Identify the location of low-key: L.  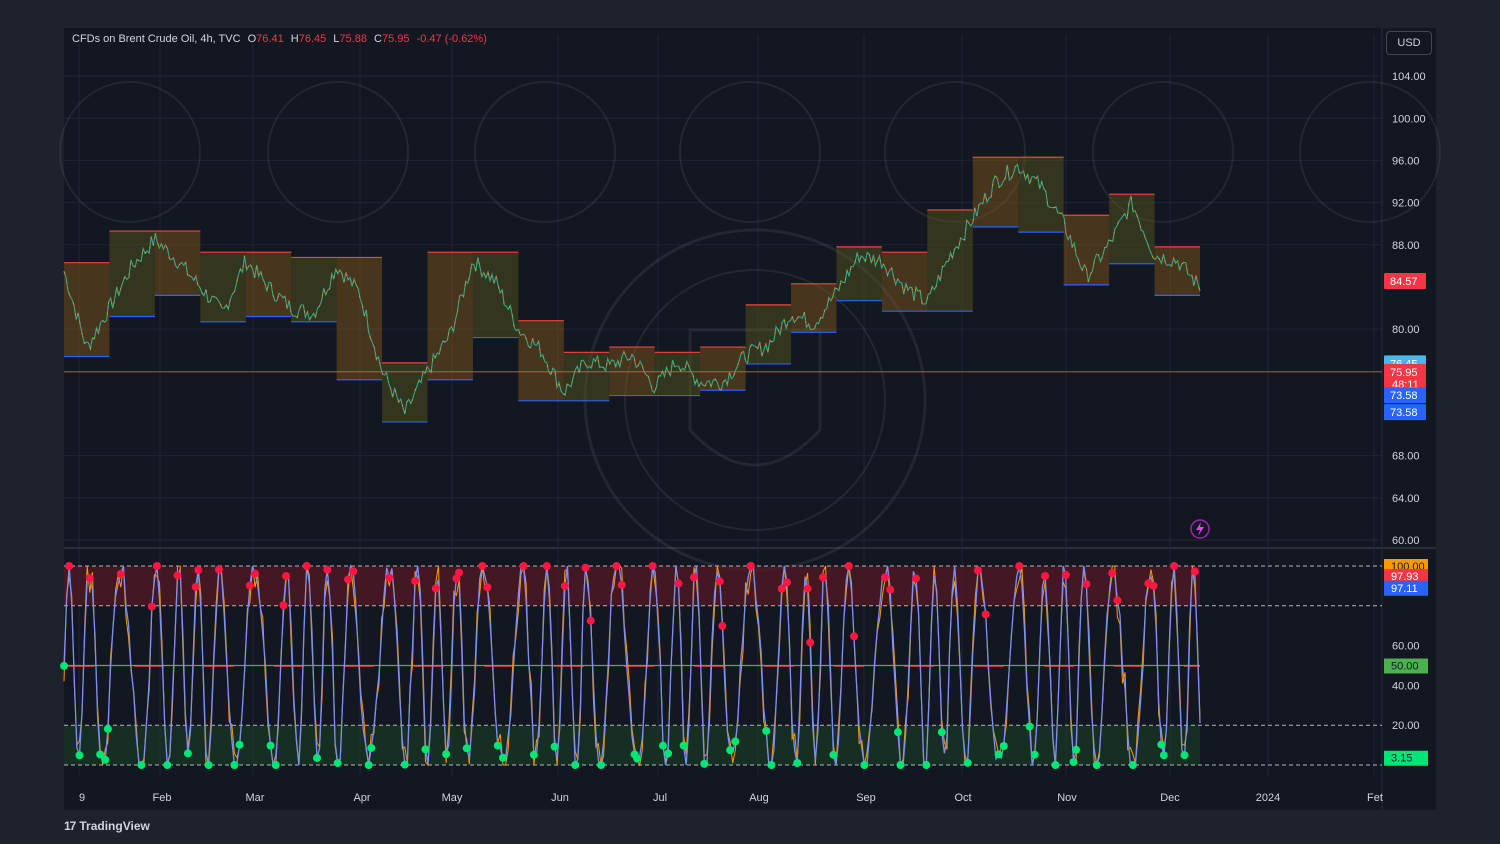
(336, 39).